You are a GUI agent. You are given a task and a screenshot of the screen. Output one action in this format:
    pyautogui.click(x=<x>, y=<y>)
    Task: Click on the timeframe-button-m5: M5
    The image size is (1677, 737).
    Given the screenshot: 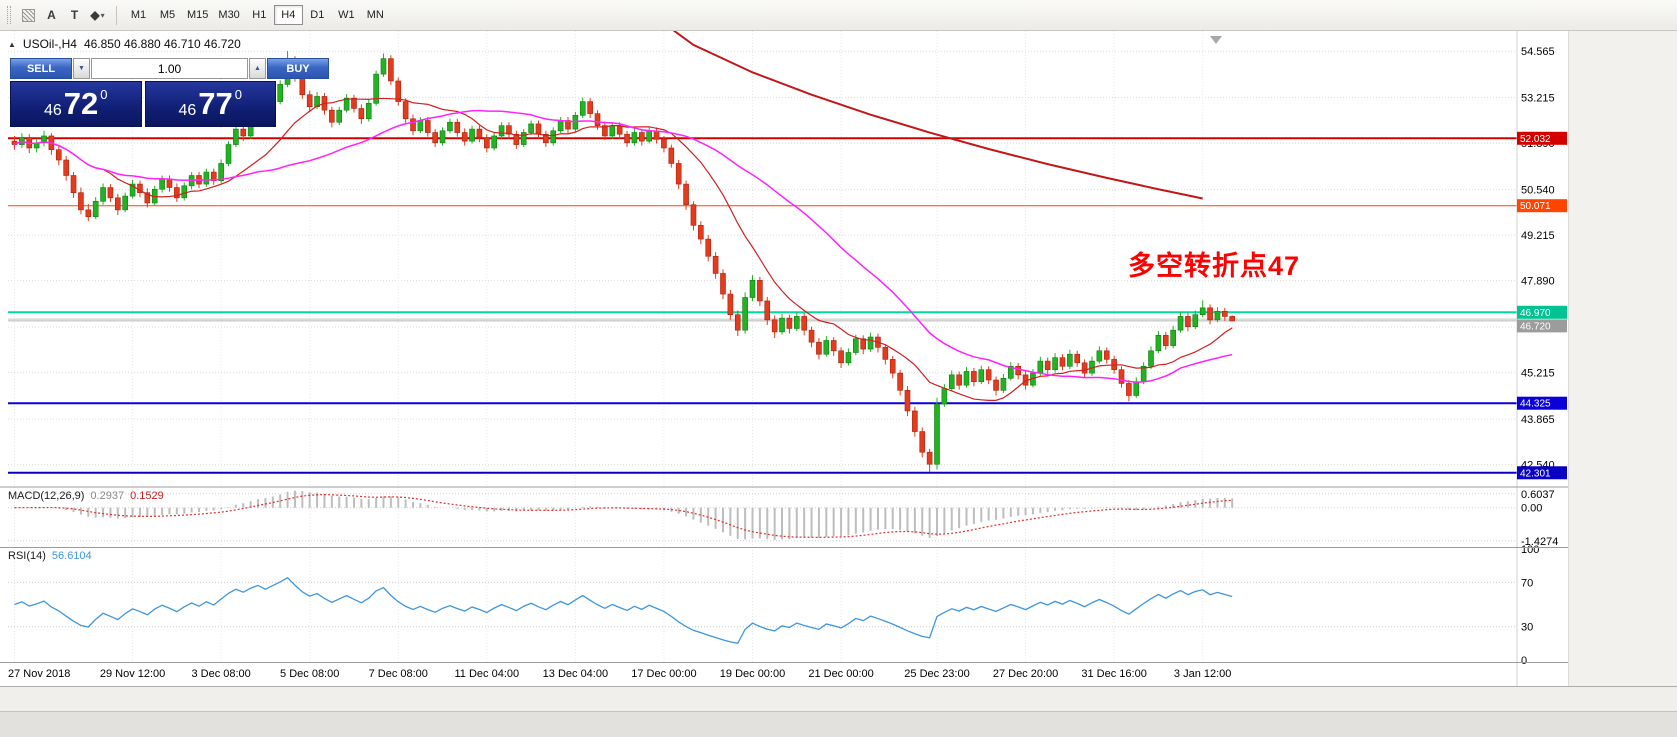 What is the action you would take?
    pyautogui.click(x=167, y=15)
    